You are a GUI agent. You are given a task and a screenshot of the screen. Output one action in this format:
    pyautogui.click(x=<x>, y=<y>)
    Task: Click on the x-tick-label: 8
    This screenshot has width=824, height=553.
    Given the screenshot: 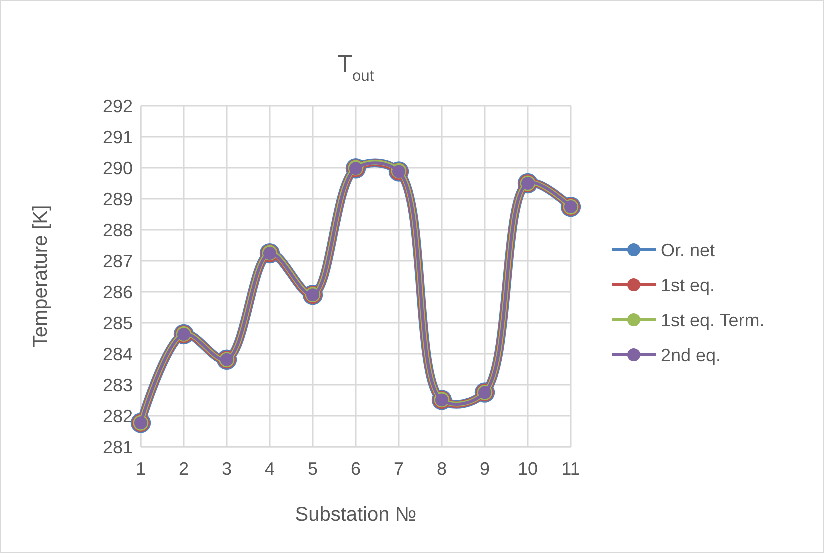 What is the action you would take?
    pyautogui.click(x=442, y=469)
    